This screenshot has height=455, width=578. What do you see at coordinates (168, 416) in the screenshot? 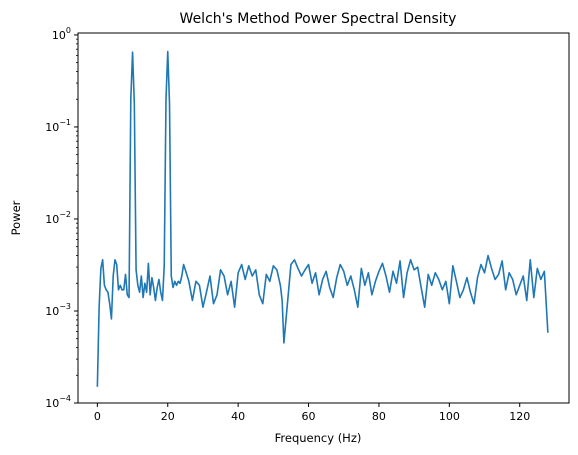
I see `x-tick-label: 20` at bounding box center [168, 416].